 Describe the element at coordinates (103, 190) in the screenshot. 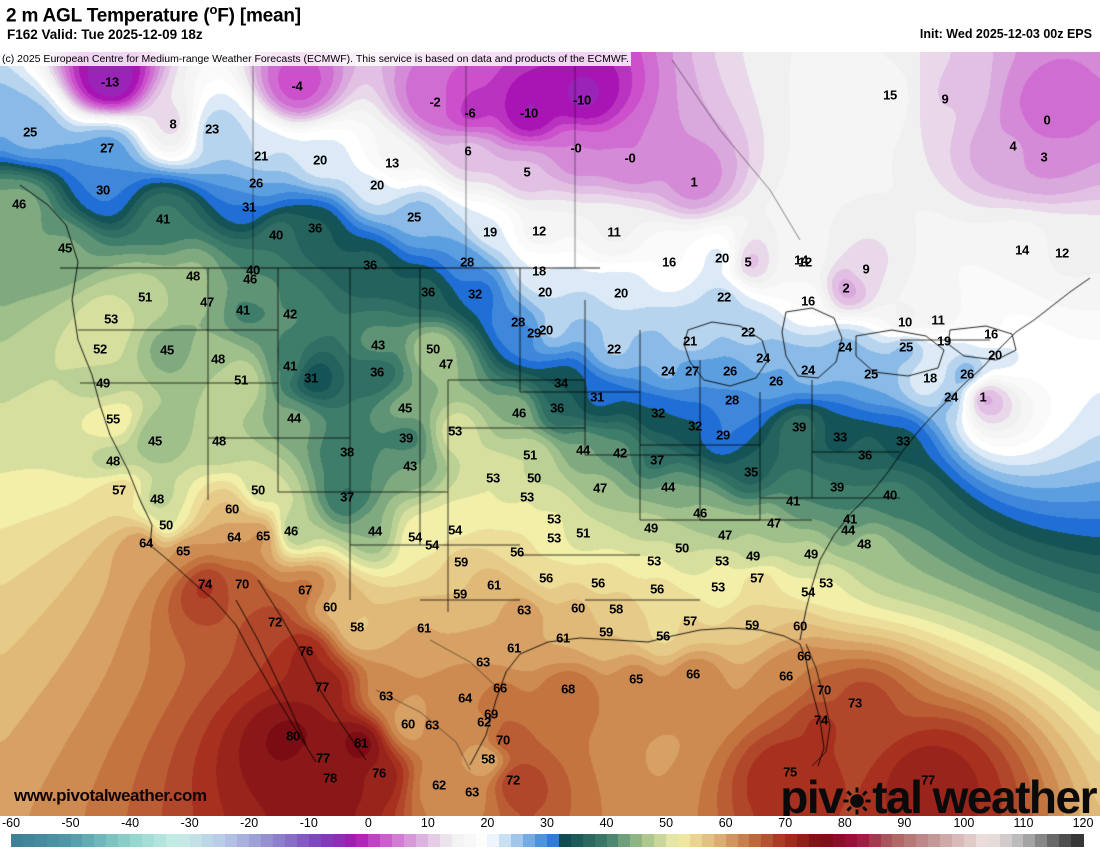

I see `temperature-label: 30` at that location.